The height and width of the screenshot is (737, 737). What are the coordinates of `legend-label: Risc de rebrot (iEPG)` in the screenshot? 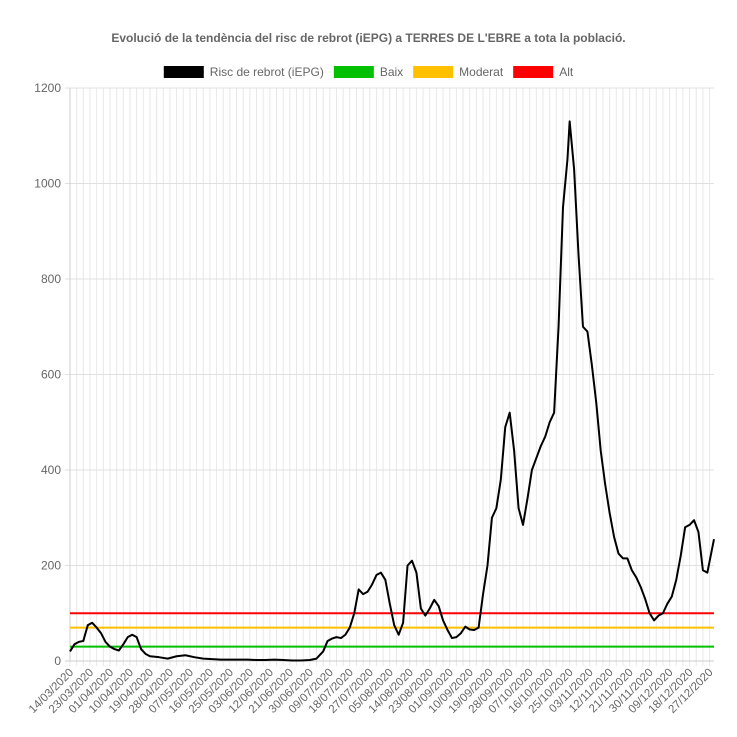 It's located at (267, 72).